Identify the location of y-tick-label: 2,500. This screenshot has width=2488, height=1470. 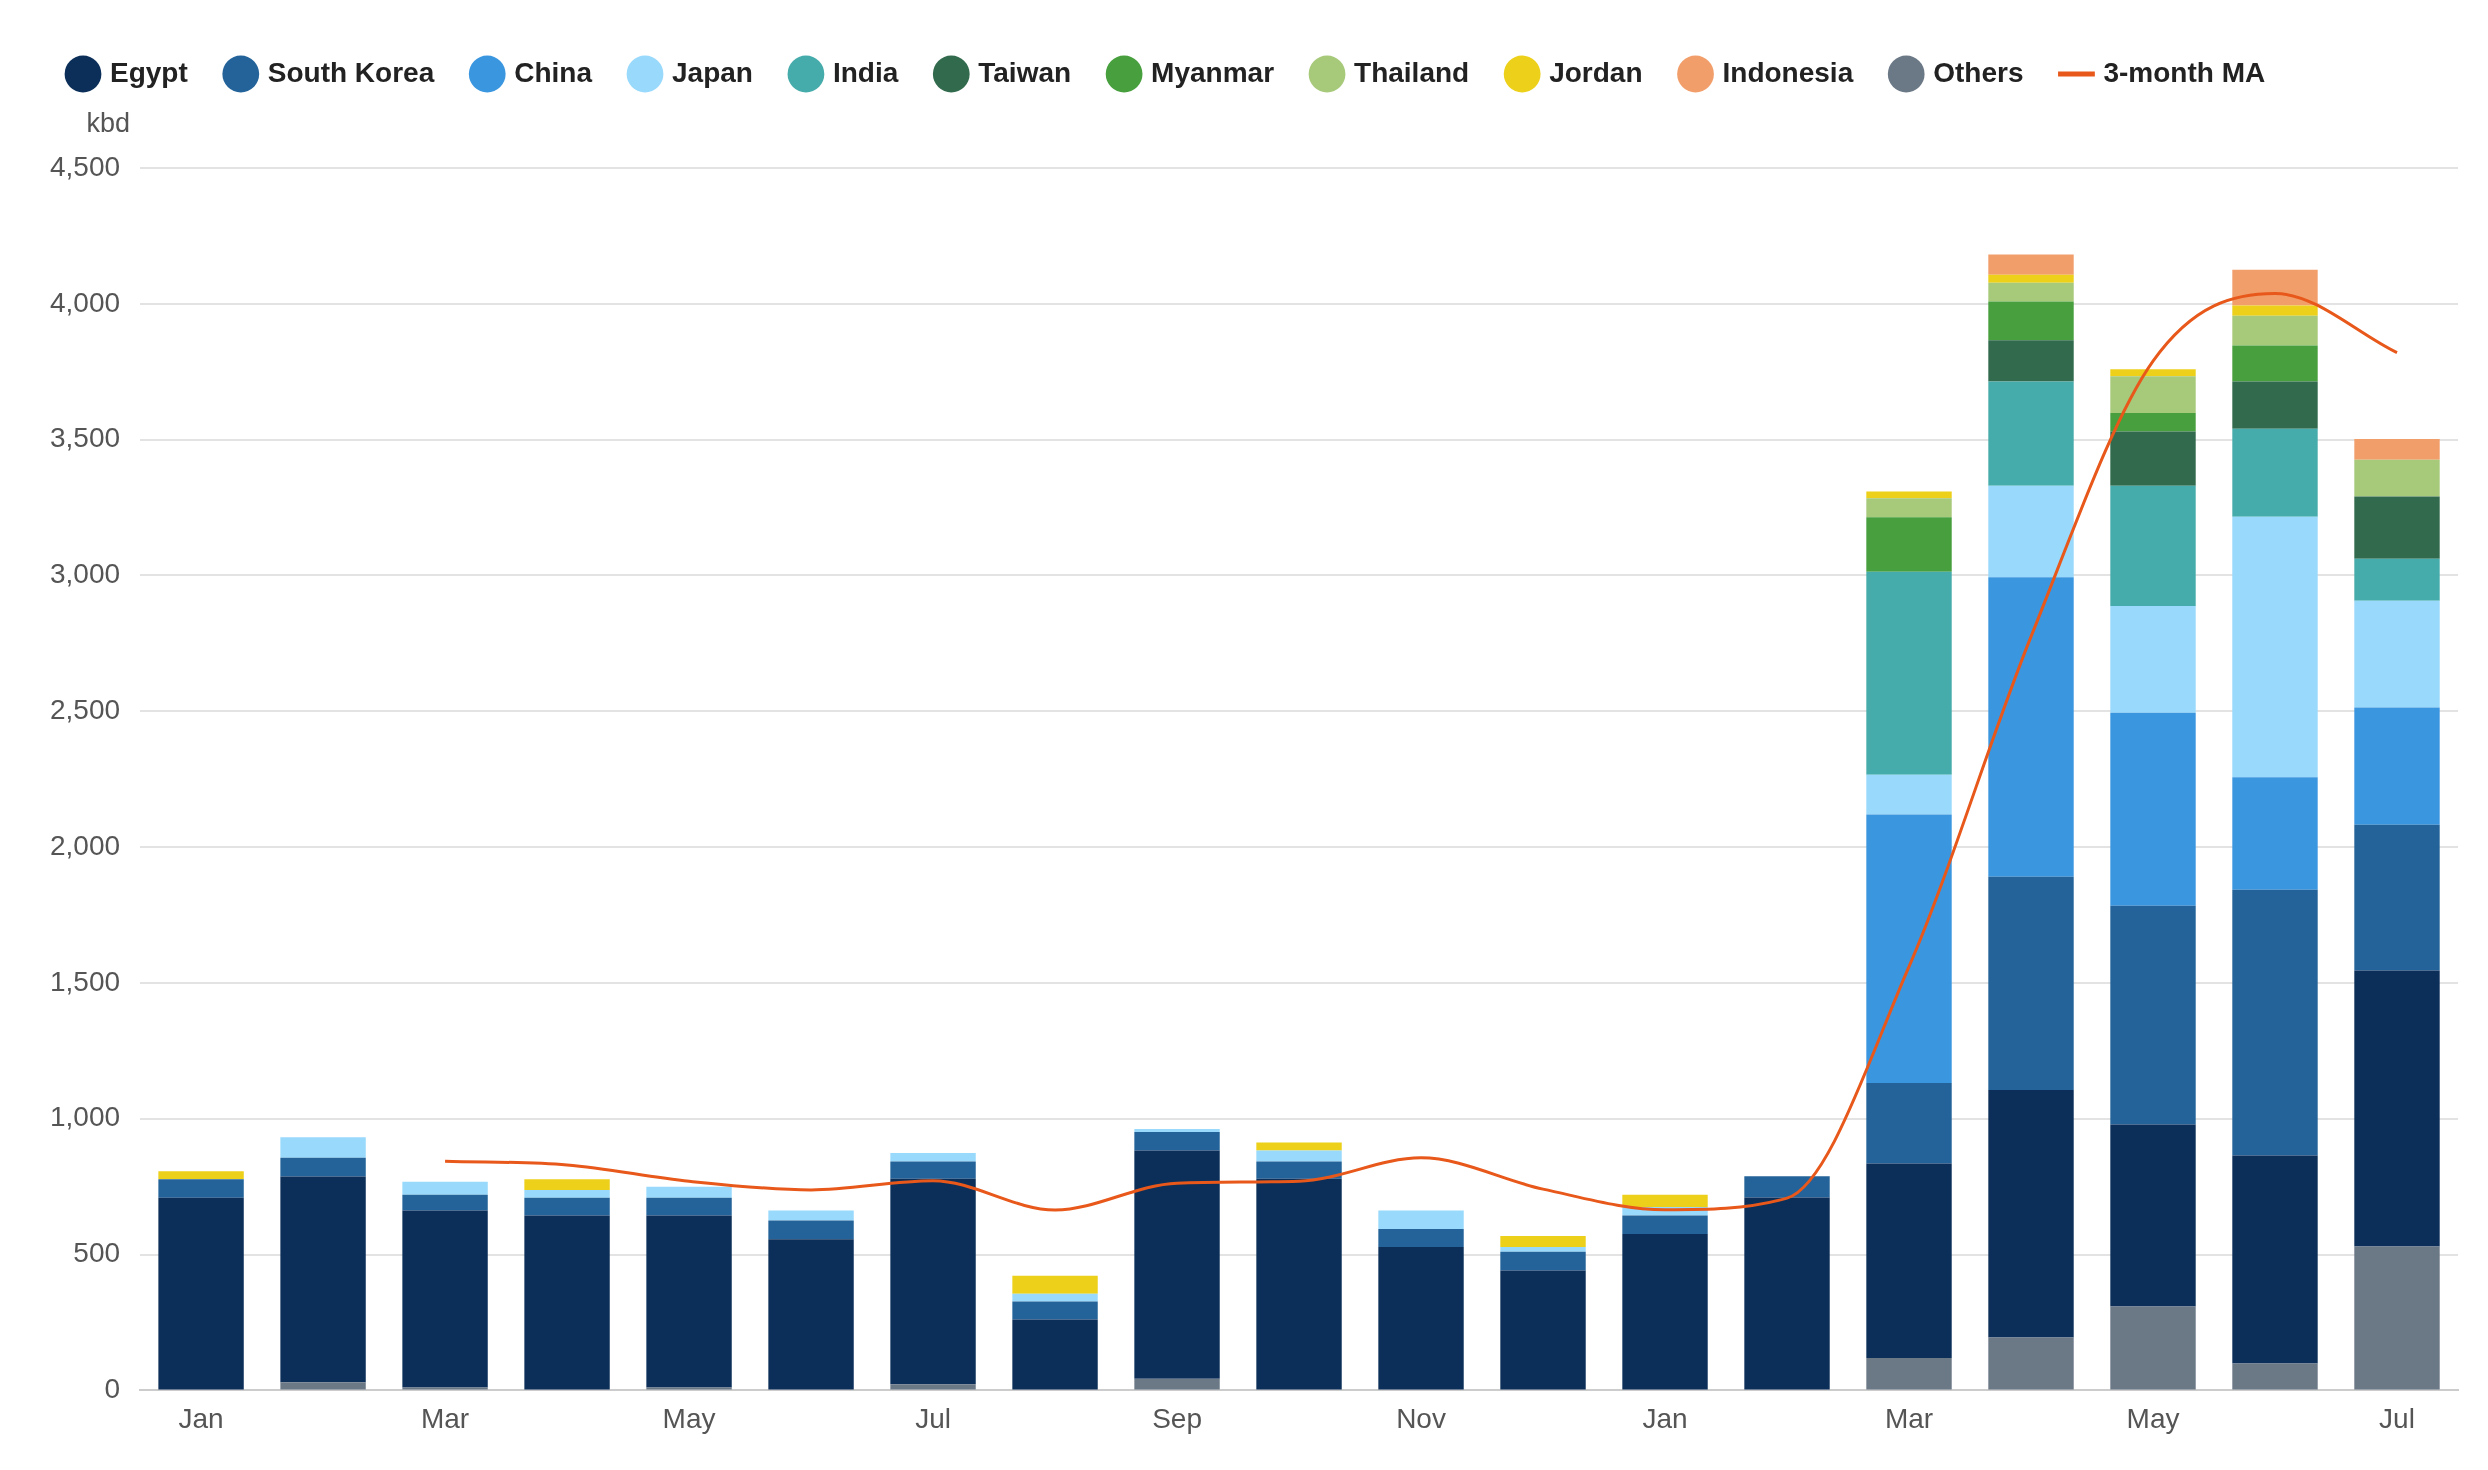
(85, 710).